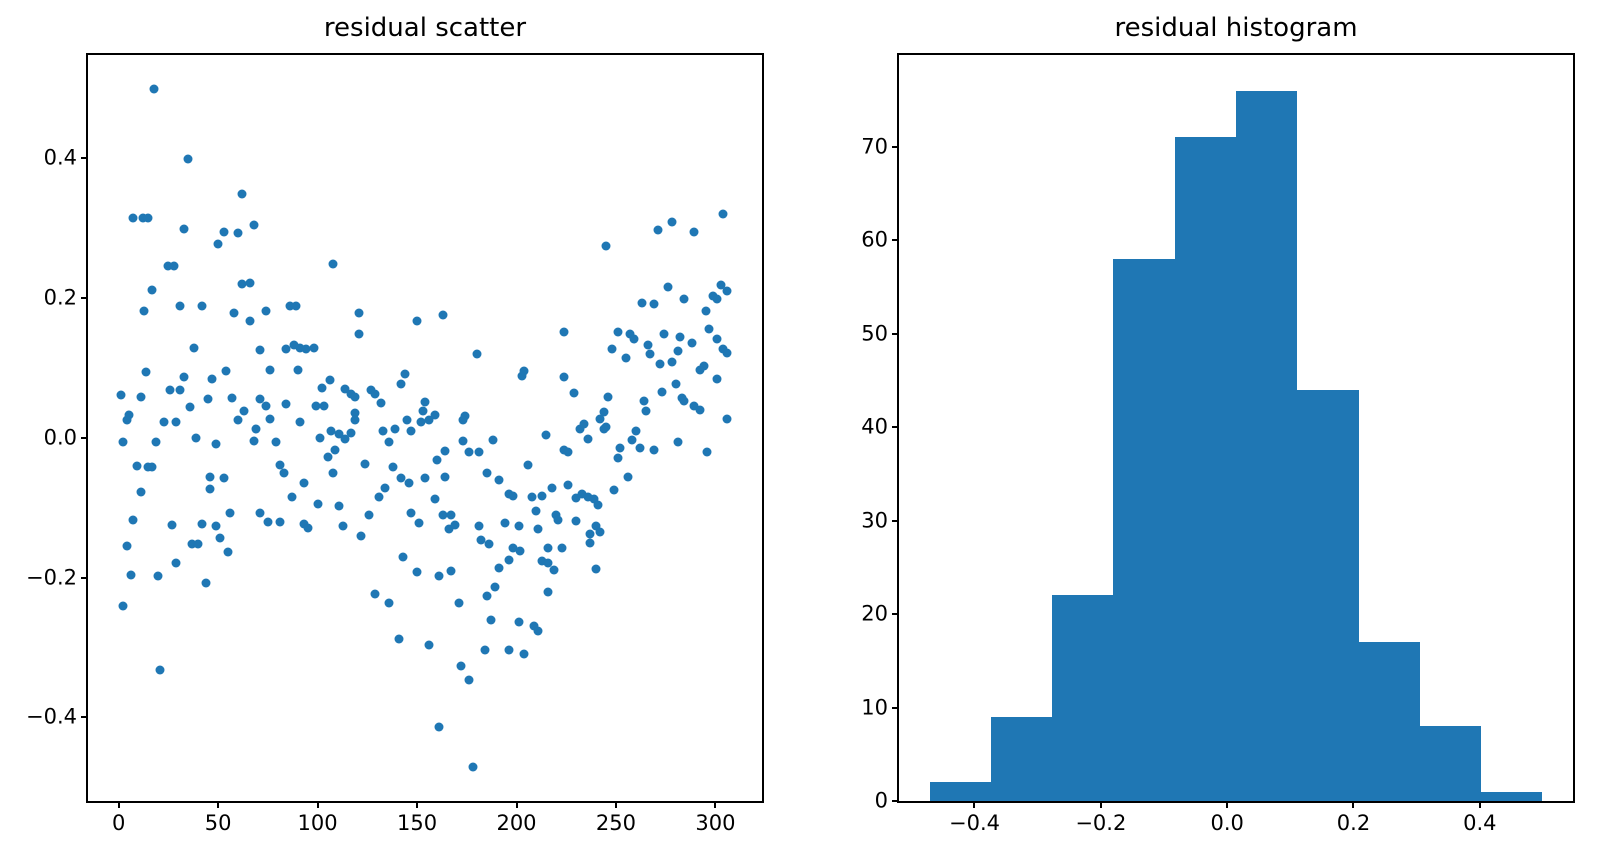 The image size is (1623, 855). What do you see at coordinates (118, 823) in the screenshot?
I see `x-tick-label: 0` at bounding box center [118, 823].